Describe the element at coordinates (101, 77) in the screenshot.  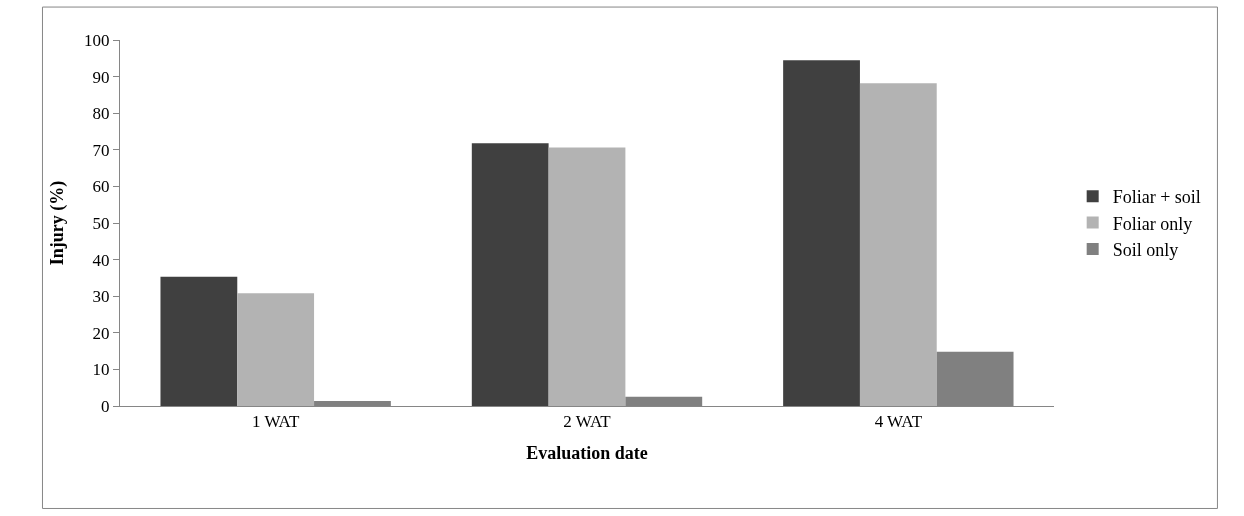
I see `y-tick-label: 90` at that location.